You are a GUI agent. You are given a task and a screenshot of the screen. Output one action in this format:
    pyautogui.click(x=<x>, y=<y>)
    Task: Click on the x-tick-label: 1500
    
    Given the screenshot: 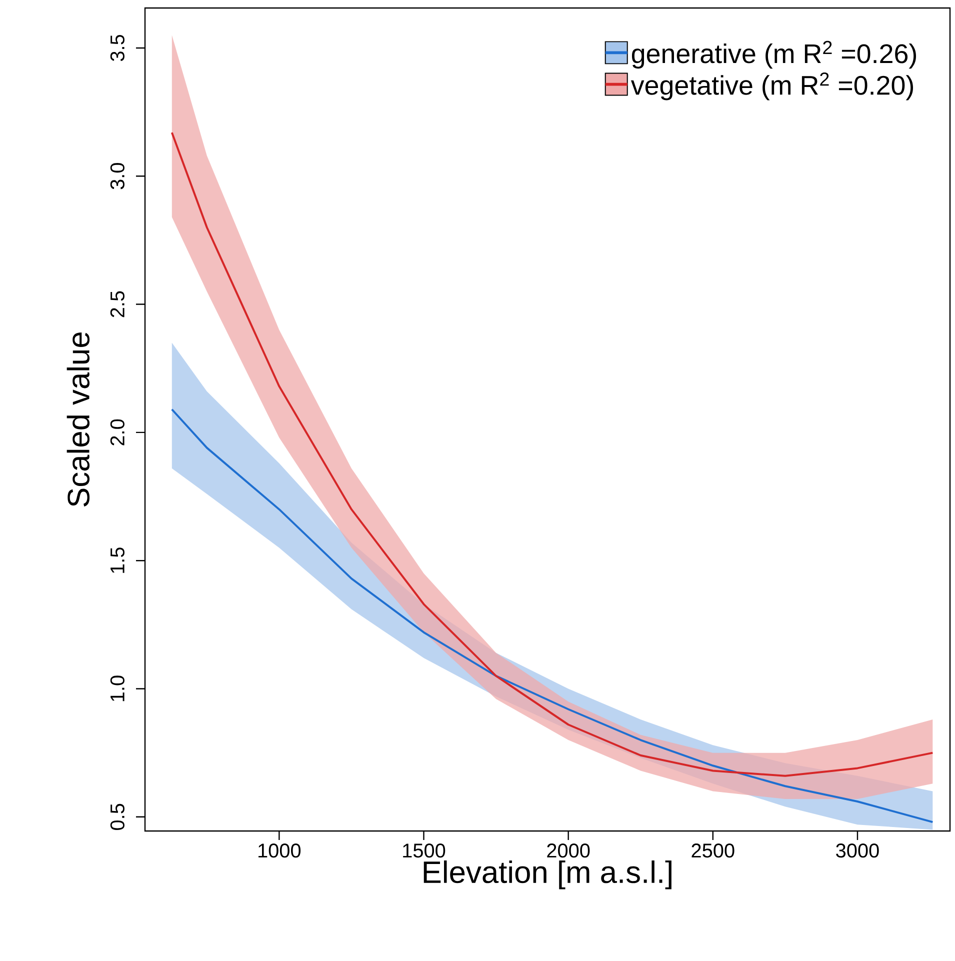 What is the action you would take?
    pyautogui.click(x=424, y=851)
    